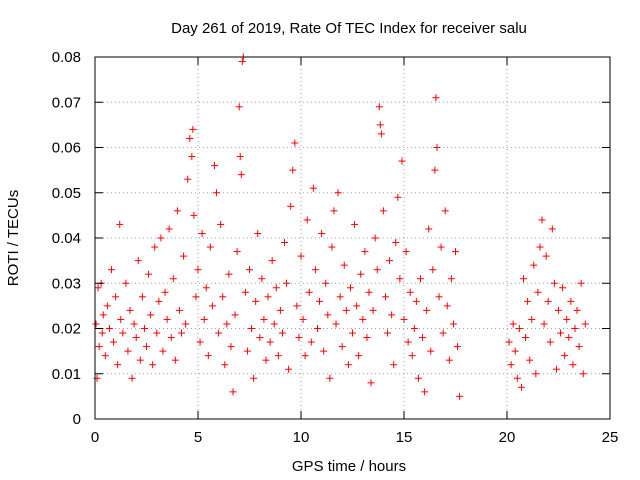 The width and height of the screenshot is (640, 480). What do you see at coordinates (66, 329) in the screenshot?
I see `y-tick-label: 0.02` at bounding box center [66, 329].